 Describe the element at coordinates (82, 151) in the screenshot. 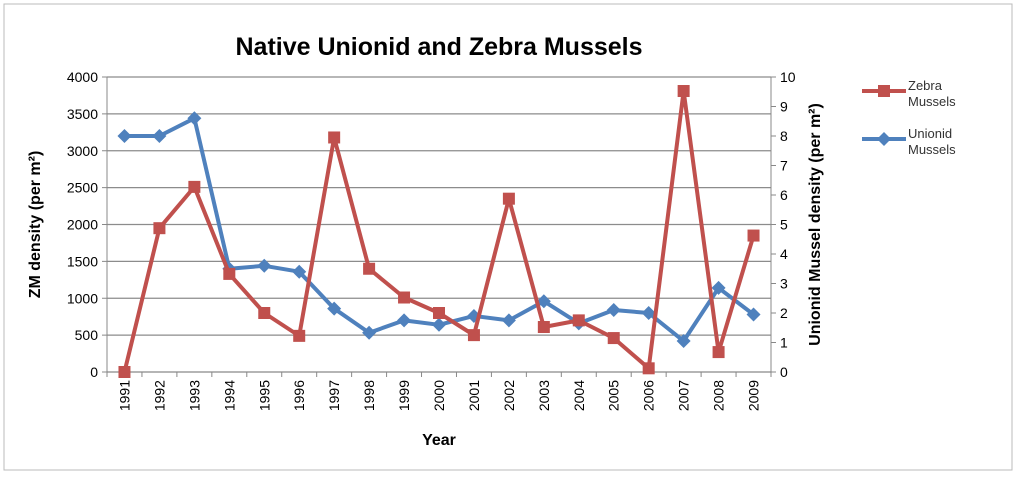

I see `y-tick-label: 3000` at that location.